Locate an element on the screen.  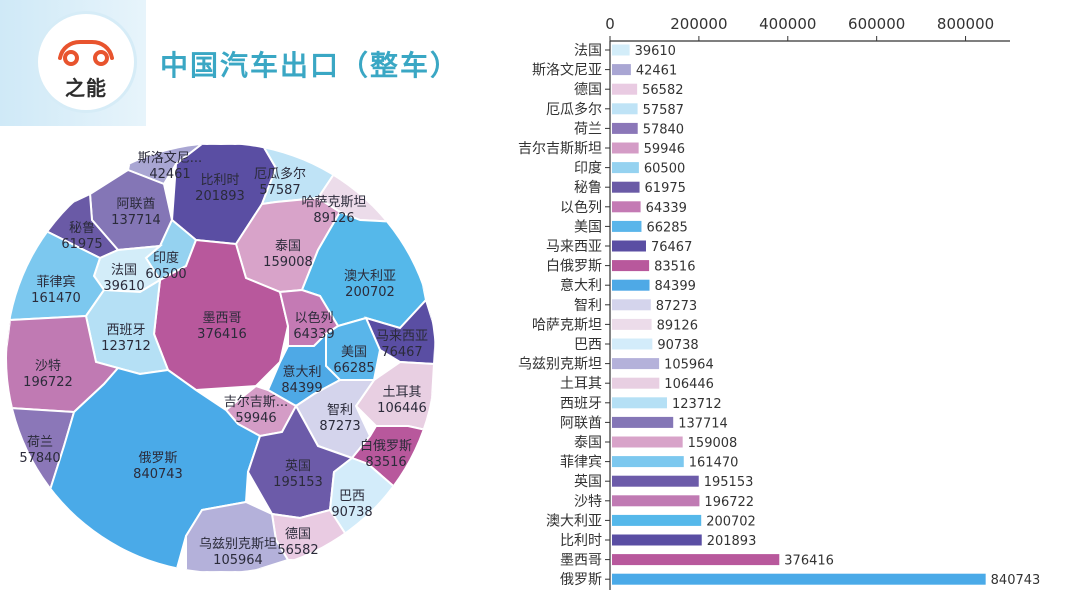
cell-name-label: 西班牙 is located at coordinates (125, 330).